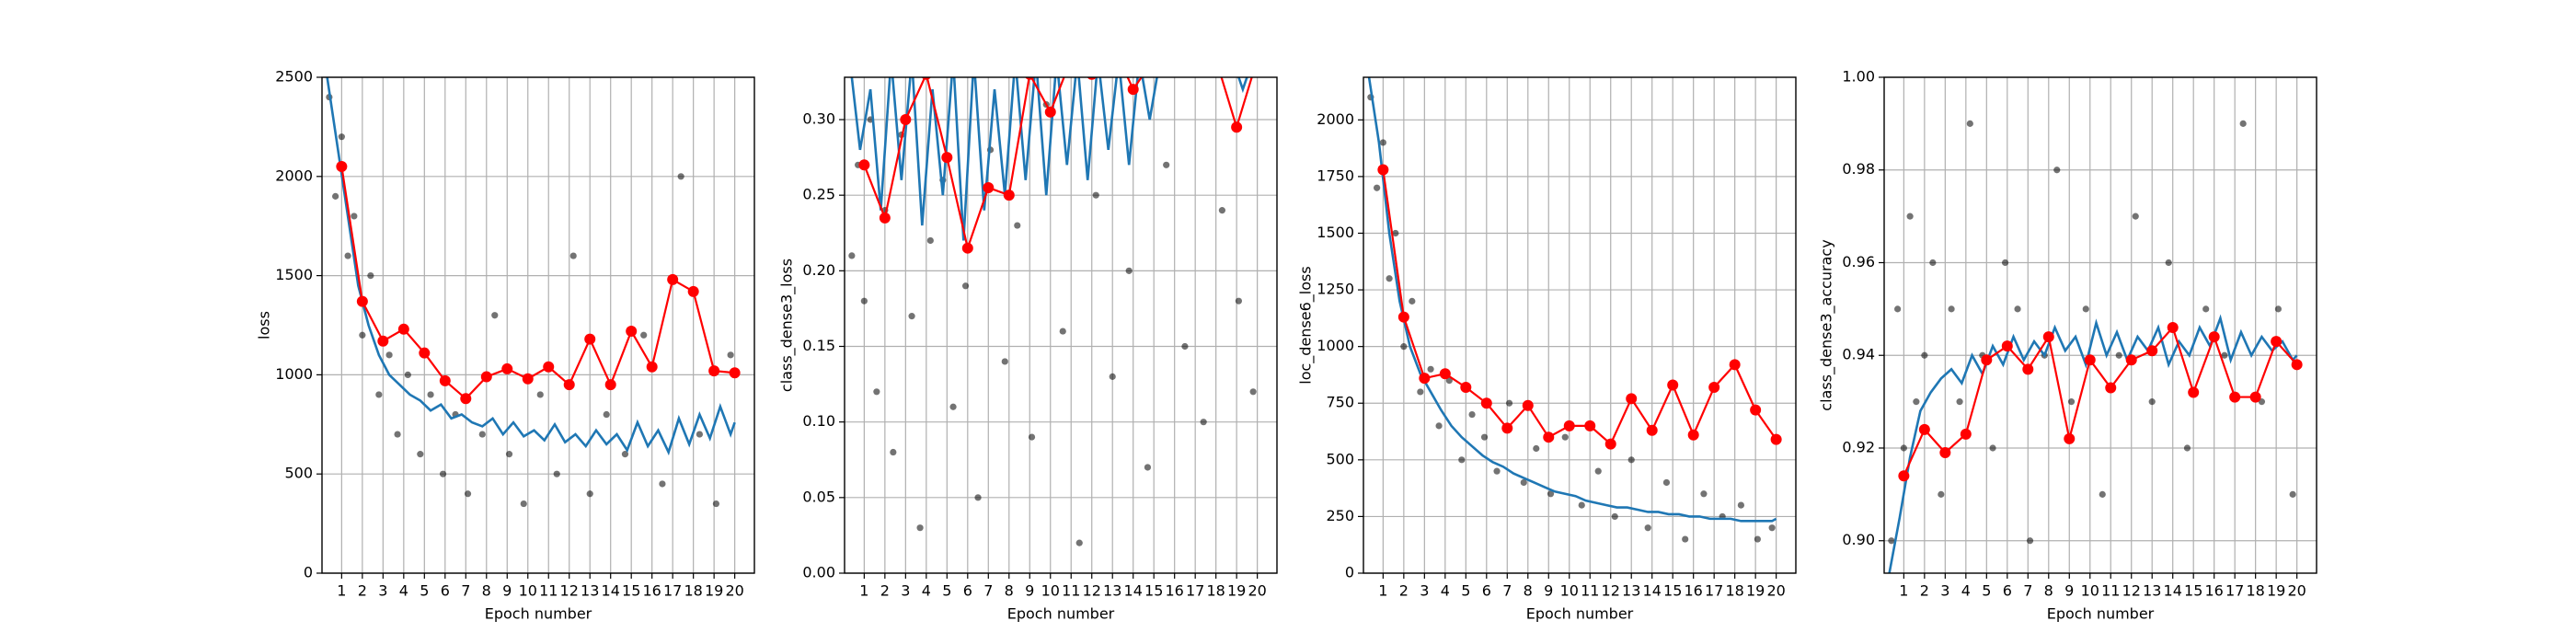  Describe the element at coordinates (631, 591) in the screenshot. I see `x-tick-label: 15` at that location.